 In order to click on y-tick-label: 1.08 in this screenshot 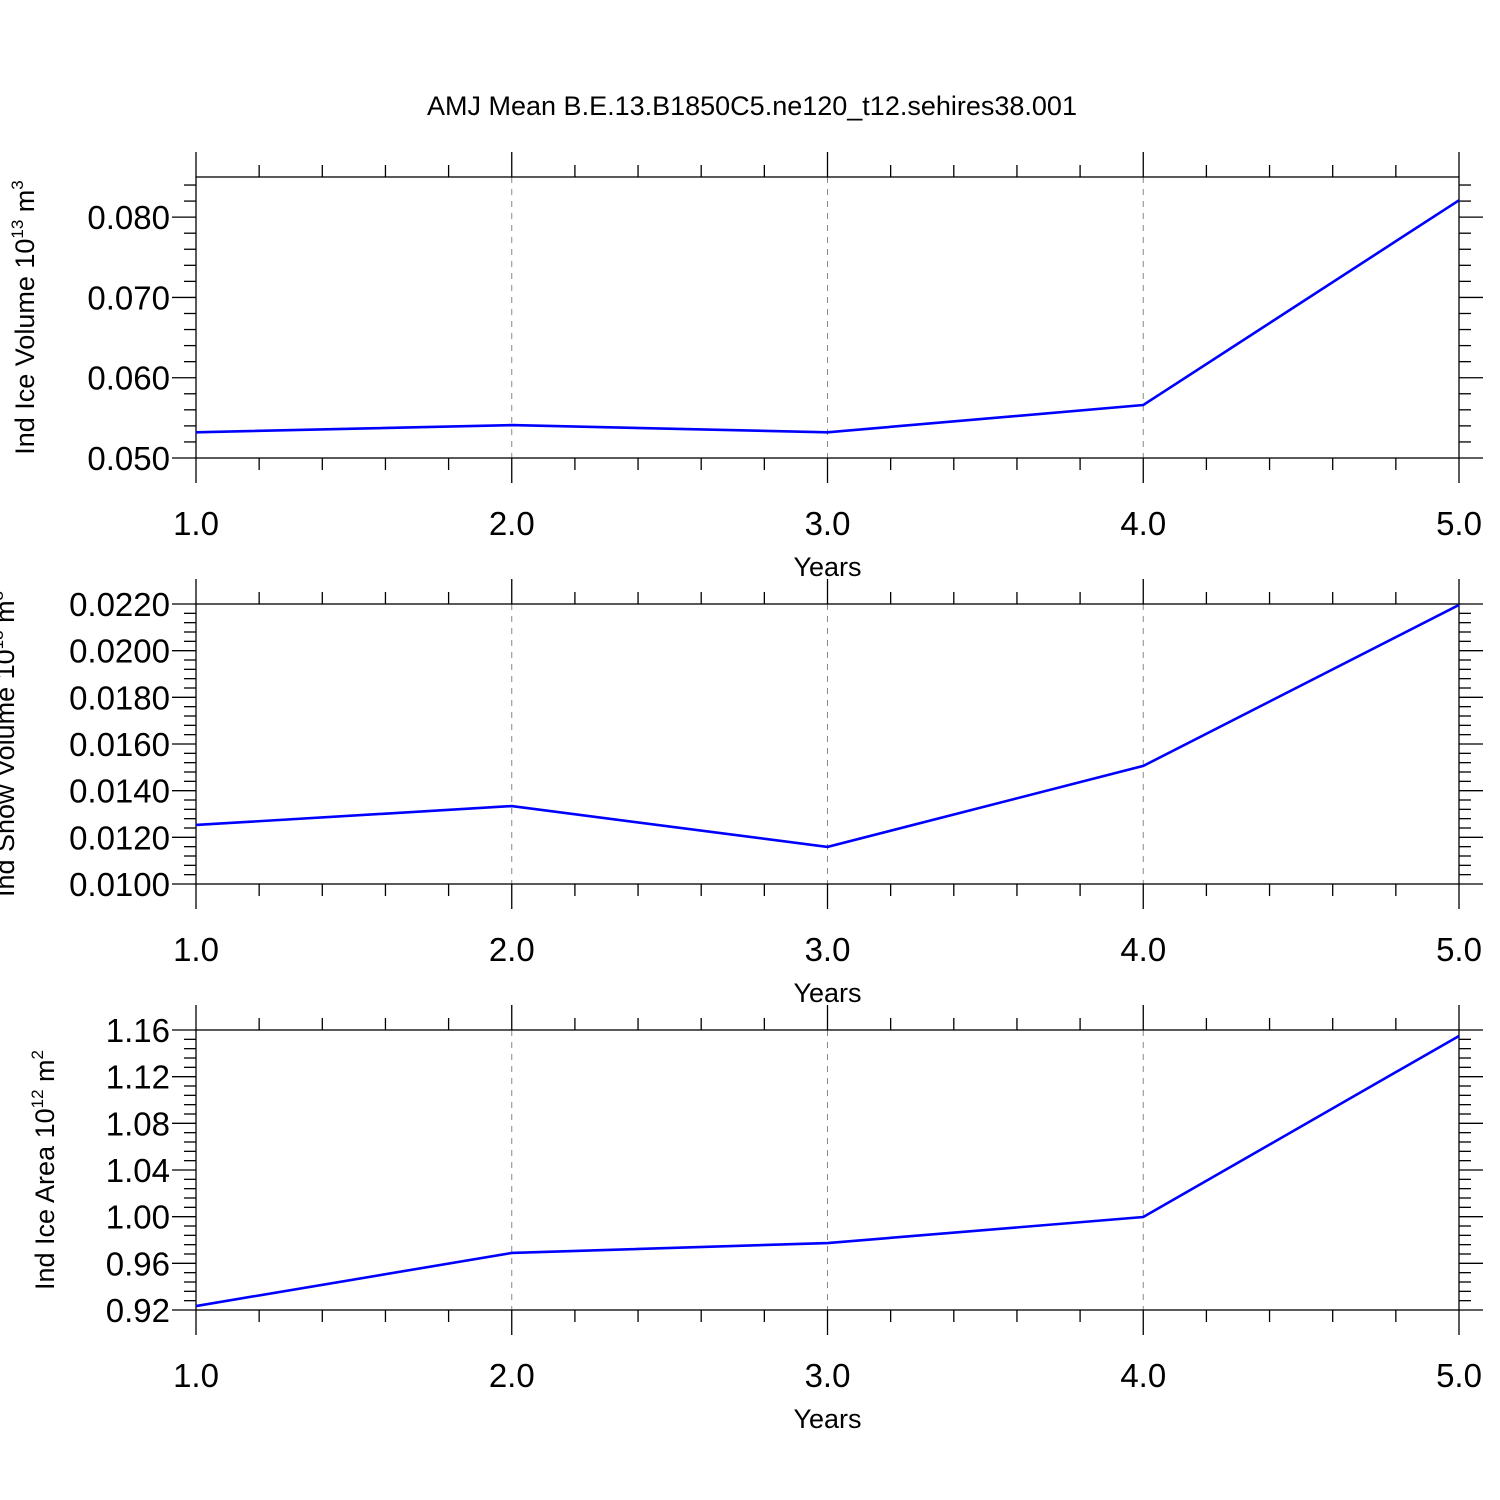, I will do `click(138, 1123)`.